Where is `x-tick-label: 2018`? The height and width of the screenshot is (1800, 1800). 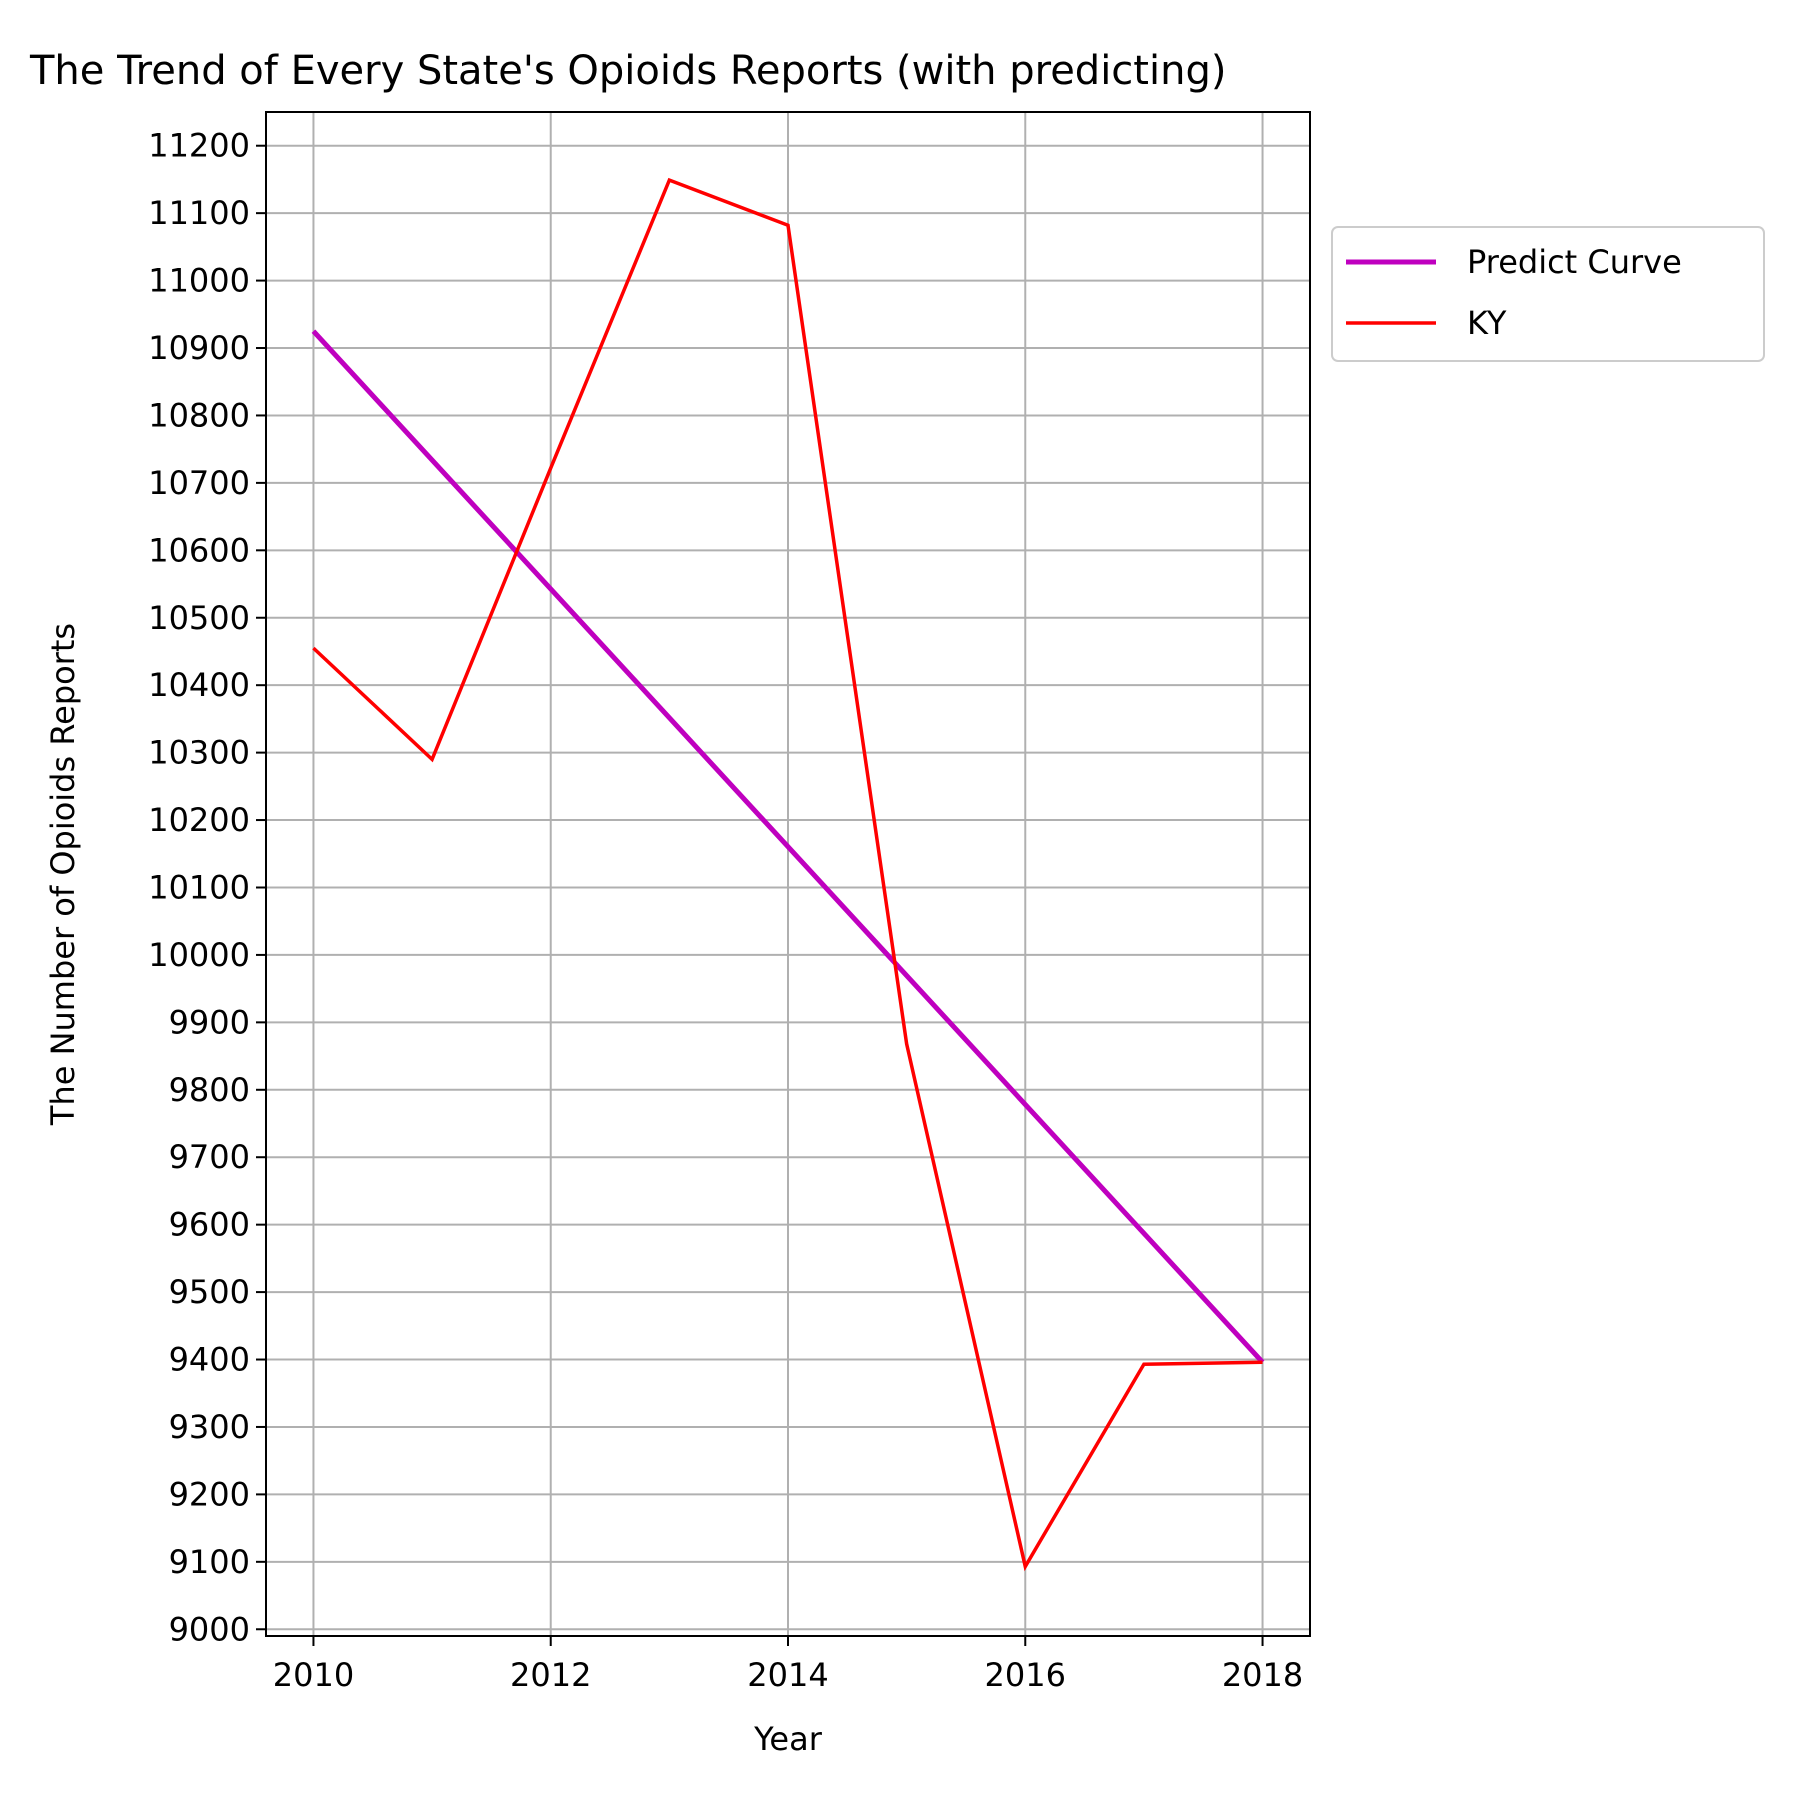 x-tick-label: 2018 is located at coordinates (1262, 1675).